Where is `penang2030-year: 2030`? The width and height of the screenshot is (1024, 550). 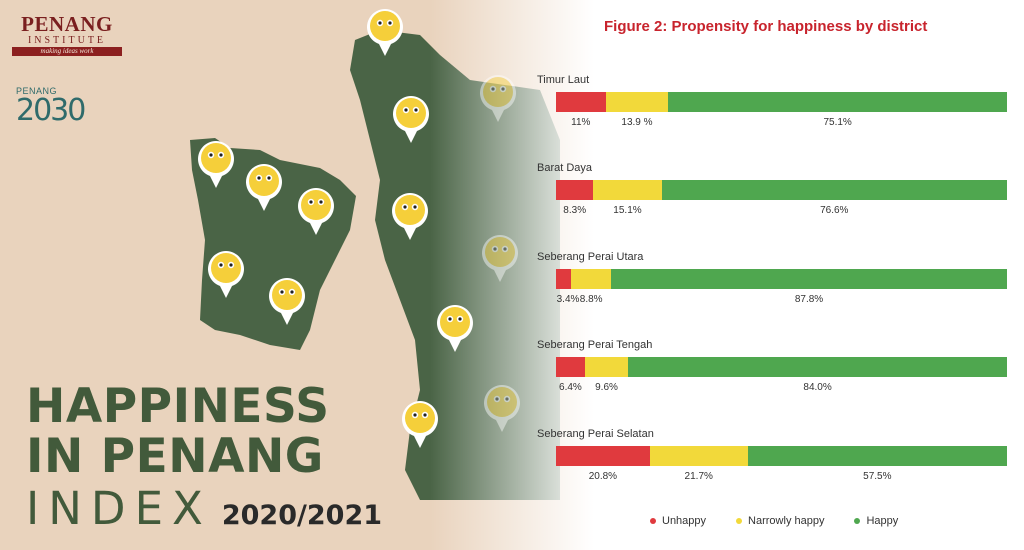
penang2030-year: 2030 is located at coordinates (51, 110).